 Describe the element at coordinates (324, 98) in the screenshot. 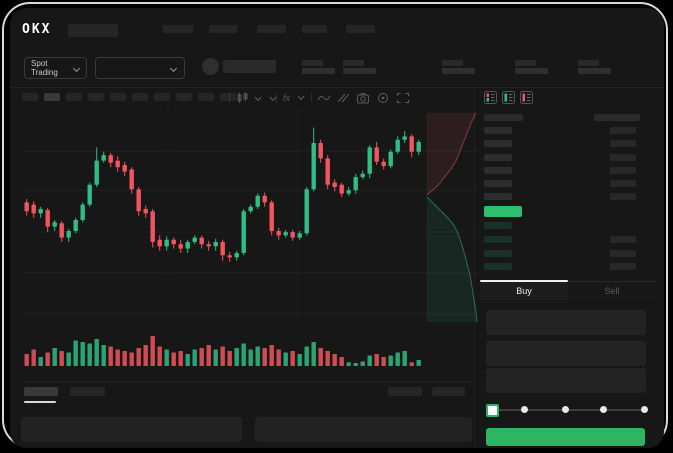

I see `line-chart-icon` at that location.